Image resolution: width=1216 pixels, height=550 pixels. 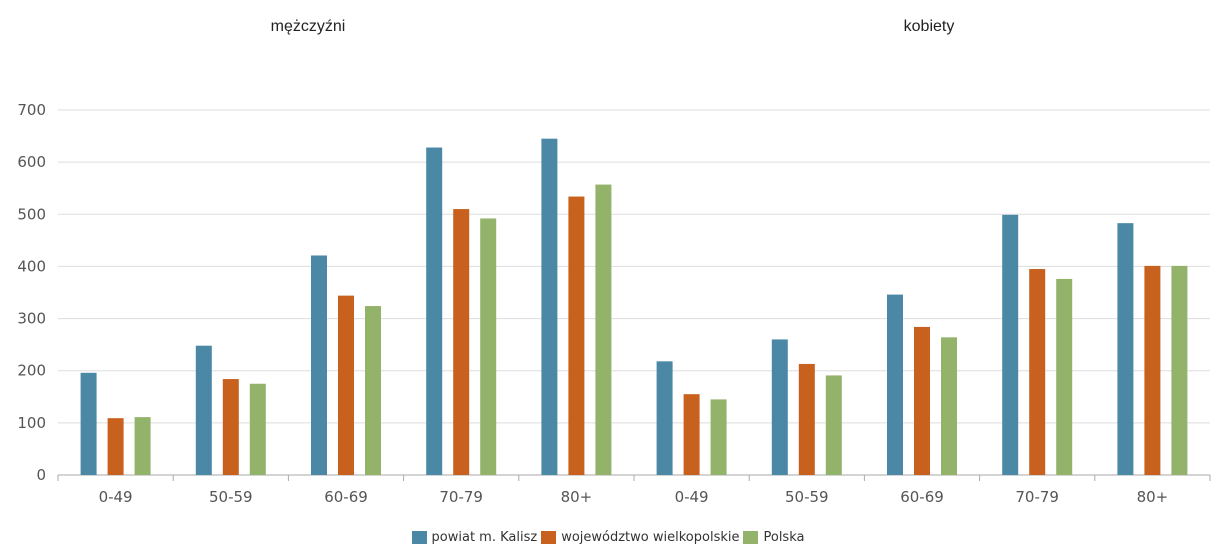 I want to click on legend-label: województwo wielkopolskie, so click(x=650, y=537).